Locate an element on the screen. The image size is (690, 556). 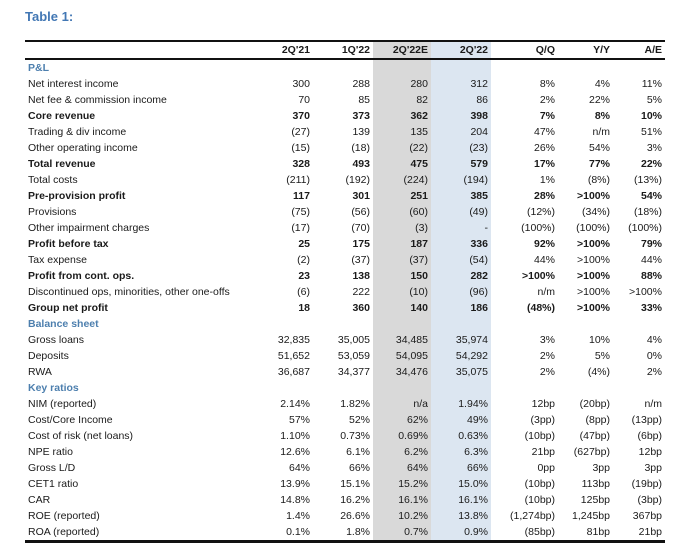
value-cell: (17) is located at coordinates (300, 228).